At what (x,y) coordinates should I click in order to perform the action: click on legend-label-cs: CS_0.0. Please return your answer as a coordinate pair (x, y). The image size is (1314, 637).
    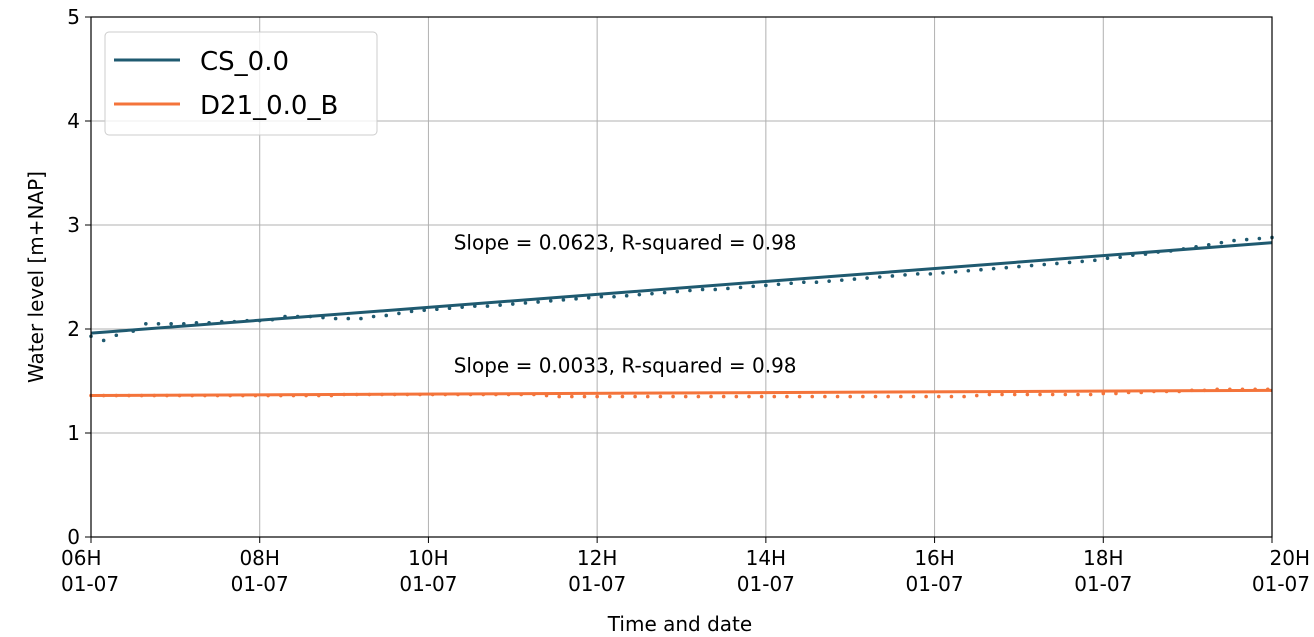
    Looking at the image, I should click on (244, 62).